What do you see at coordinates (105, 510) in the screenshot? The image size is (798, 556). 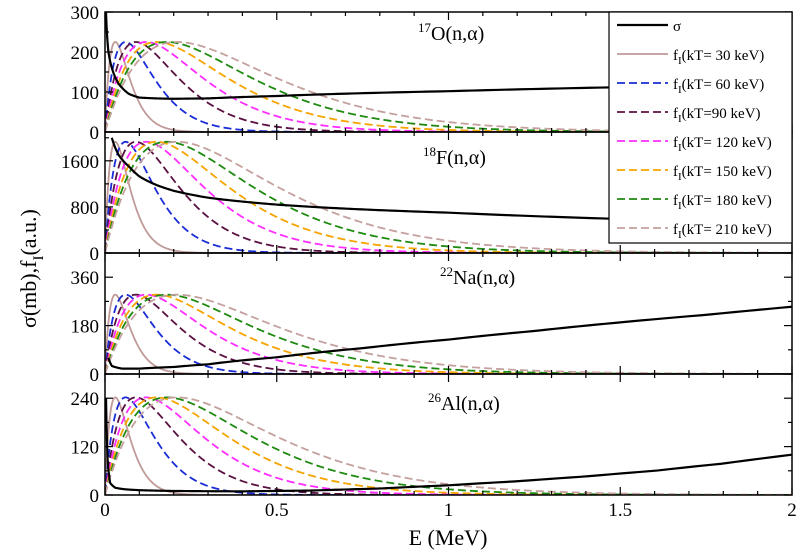 I see `x-tick-label: 0` at bounding box center [105, 510].